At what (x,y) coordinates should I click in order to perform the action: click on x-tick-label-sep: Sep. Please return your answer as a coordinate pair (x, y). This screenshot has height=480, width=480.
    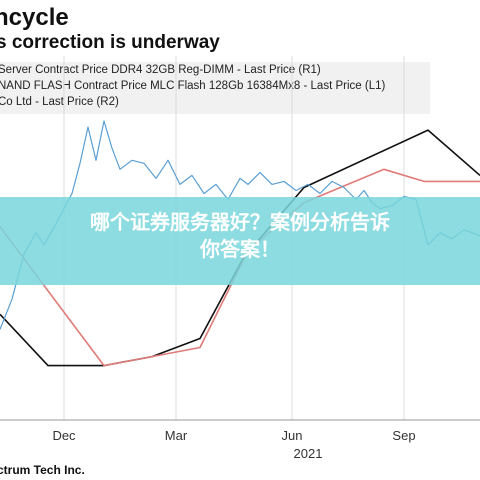
    Looking at the image, I should click on (403, 435).